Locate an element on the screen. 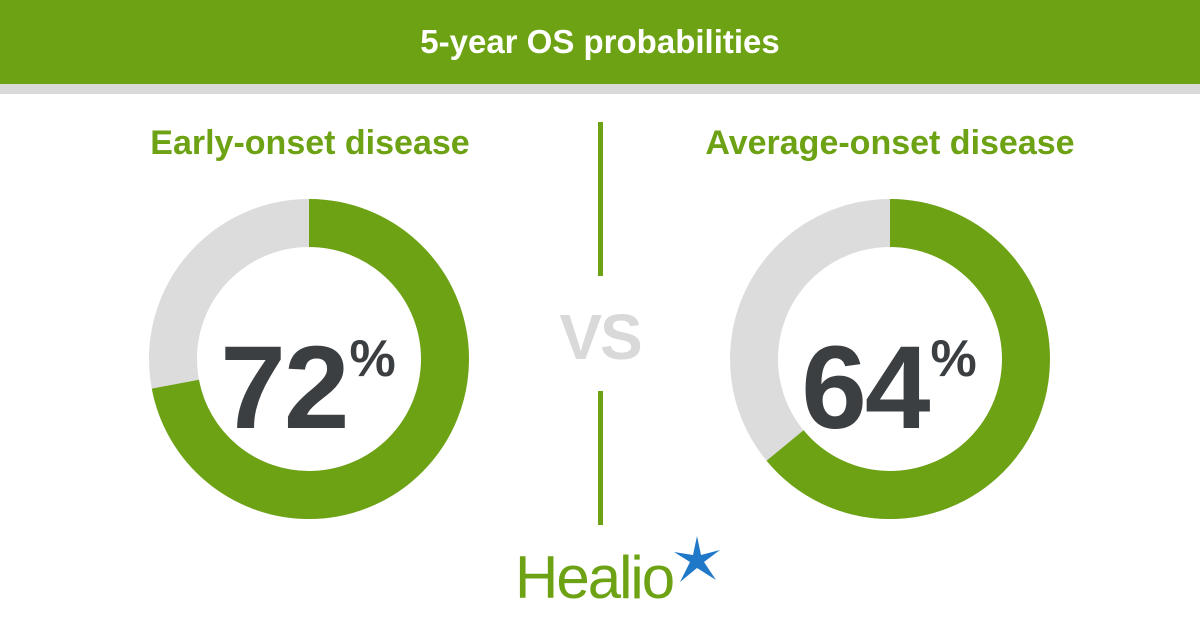  page-title: 5-year OS probabilities is located at coordinates (600, 41).